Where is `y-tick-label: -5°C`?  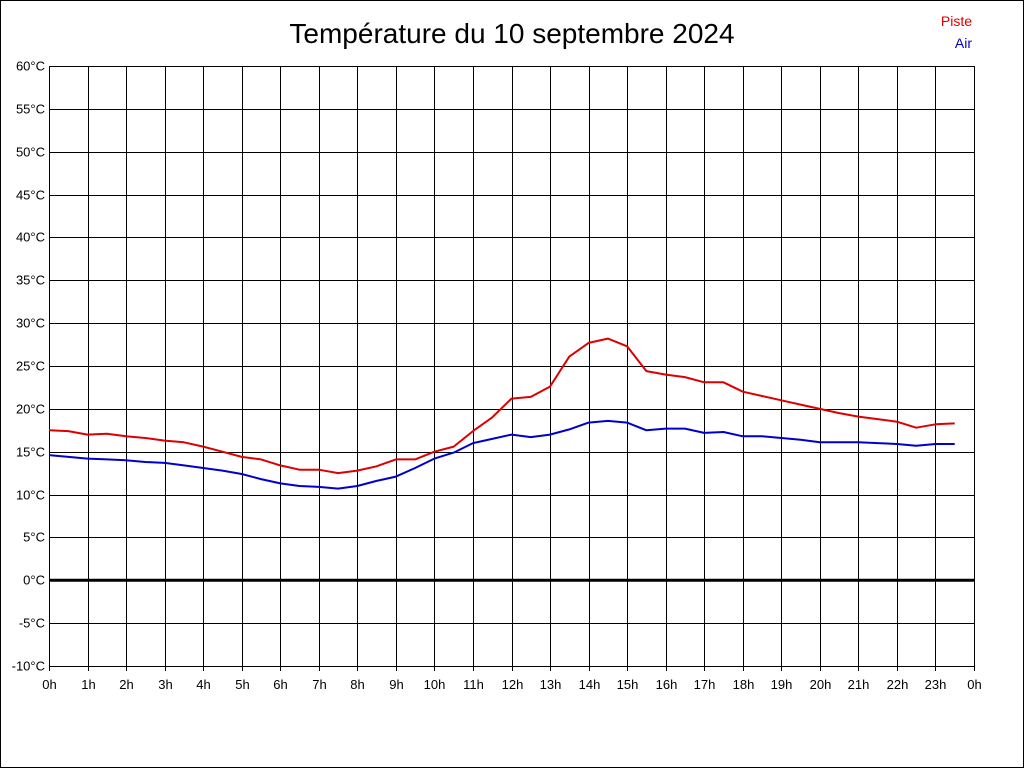 y-tick-label: -5°C is located at coordinates (32, 623).